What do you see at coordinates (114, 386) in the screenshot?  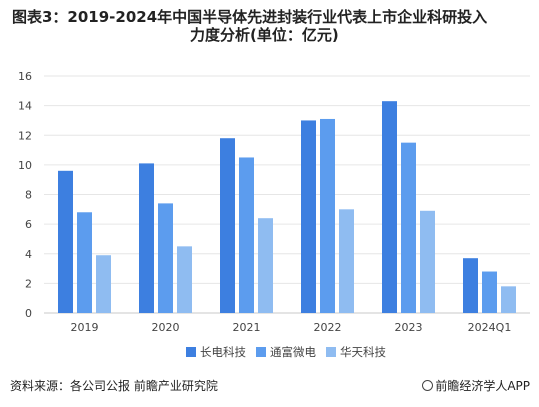 I see `source-note: 资料来源：各公司公报 前瞻产业研究院` at bounding box center [114, 386].